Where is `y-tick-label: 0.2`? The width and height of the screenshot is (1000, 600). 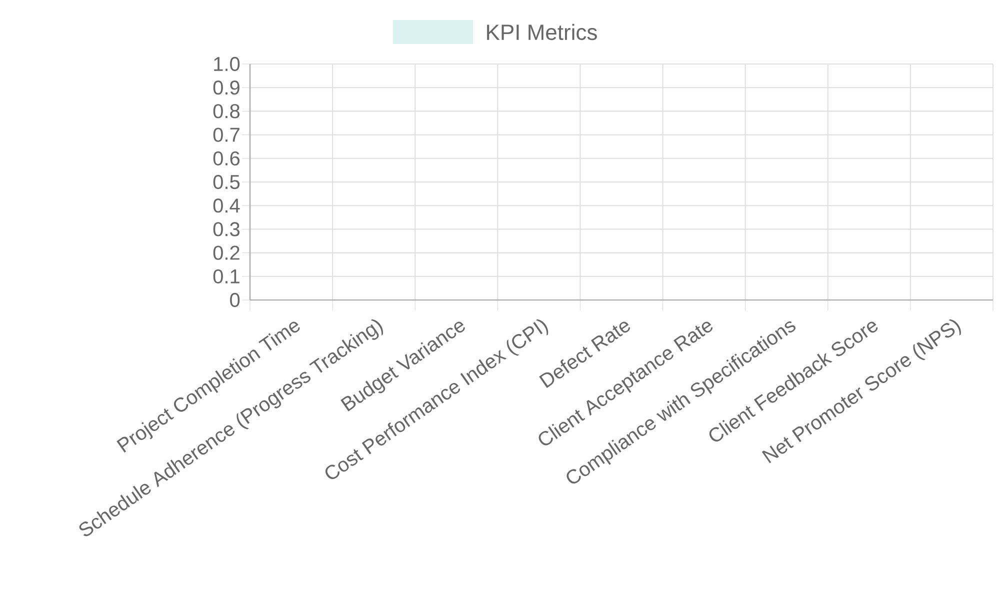 y-tick-label: 0.2 is located at coordinates (226, 253).